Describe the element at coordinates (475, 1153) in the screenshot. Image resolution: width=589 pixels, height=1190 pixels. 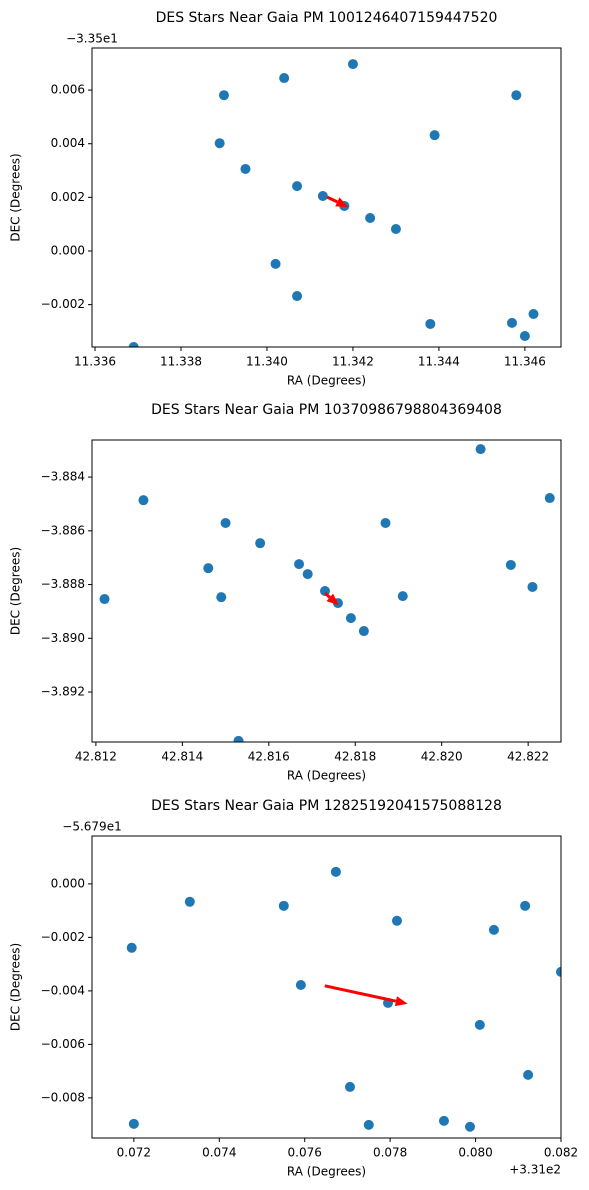
I see `x-tick-label: 0.080` at that location.